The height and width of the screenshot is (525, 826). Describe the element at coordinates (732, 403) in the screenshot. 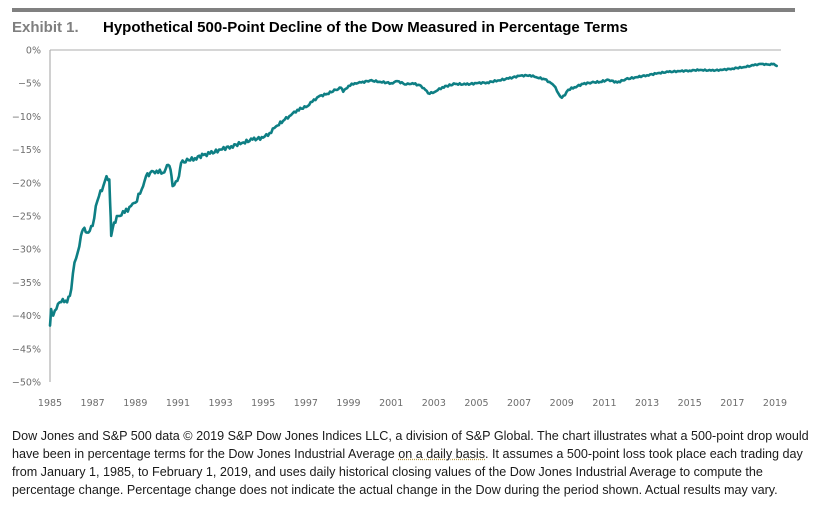

I see `x-tick-label: 2017` at that location.